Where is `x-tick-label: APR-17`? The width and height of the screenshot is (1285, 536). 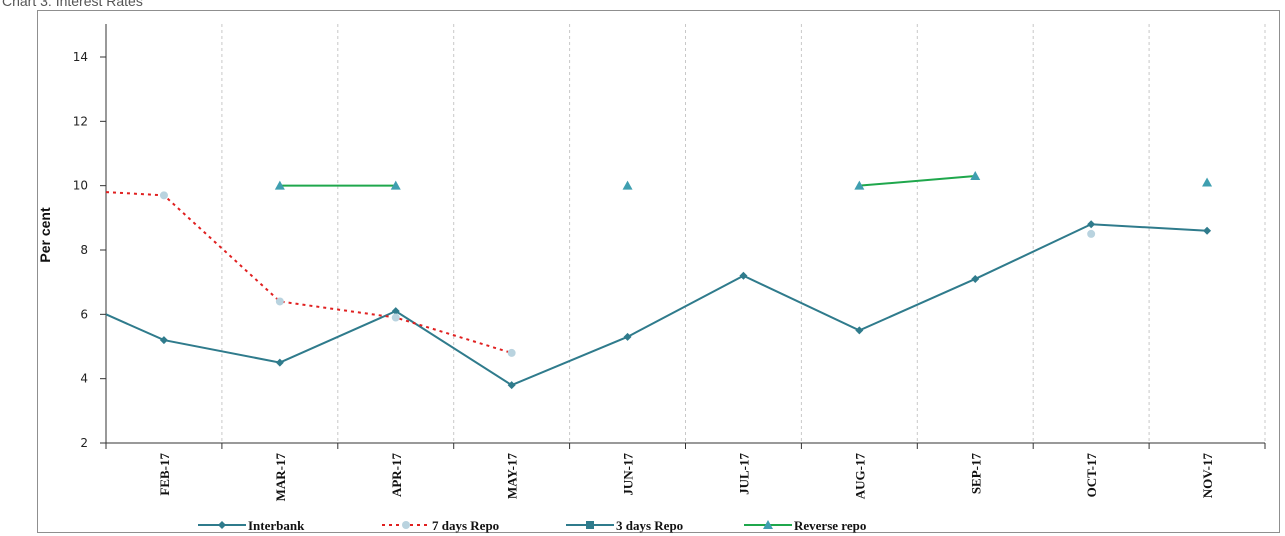 x-tick-label: APR-17 is located at coordinates (396, 475).